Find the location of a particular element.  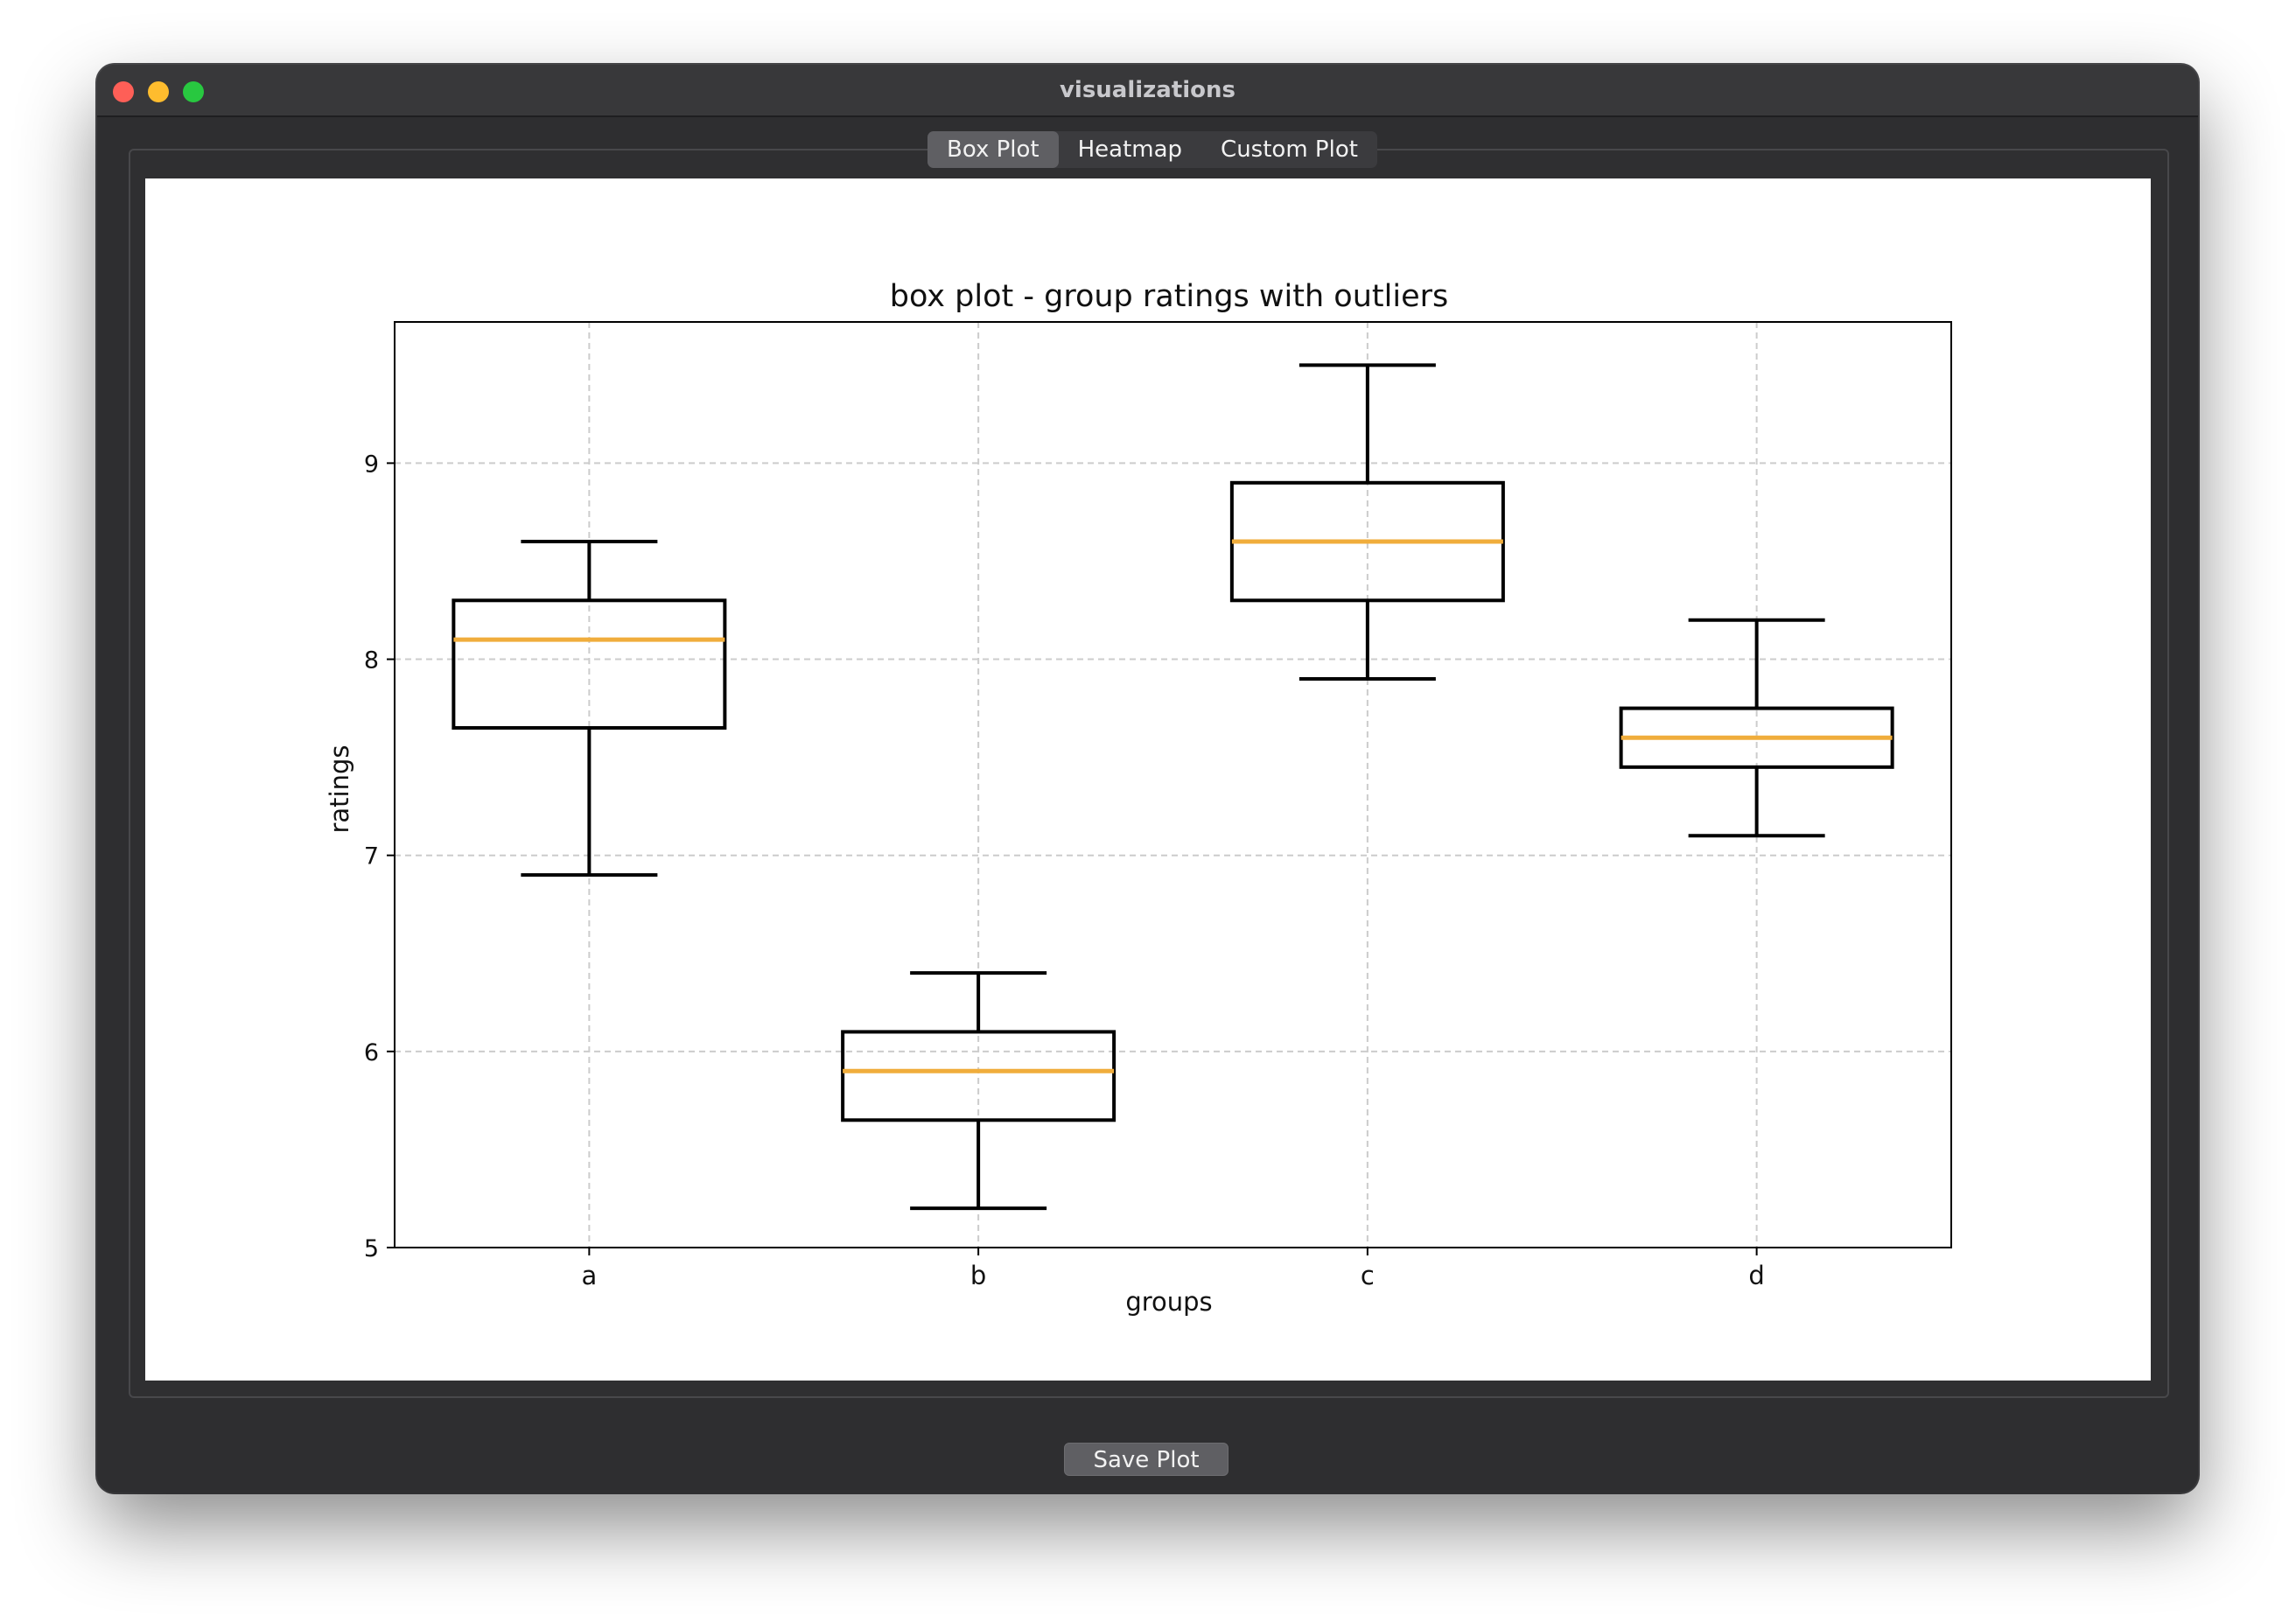

tab-heatmap: Heatmap is located at coordinates (1130, 149).